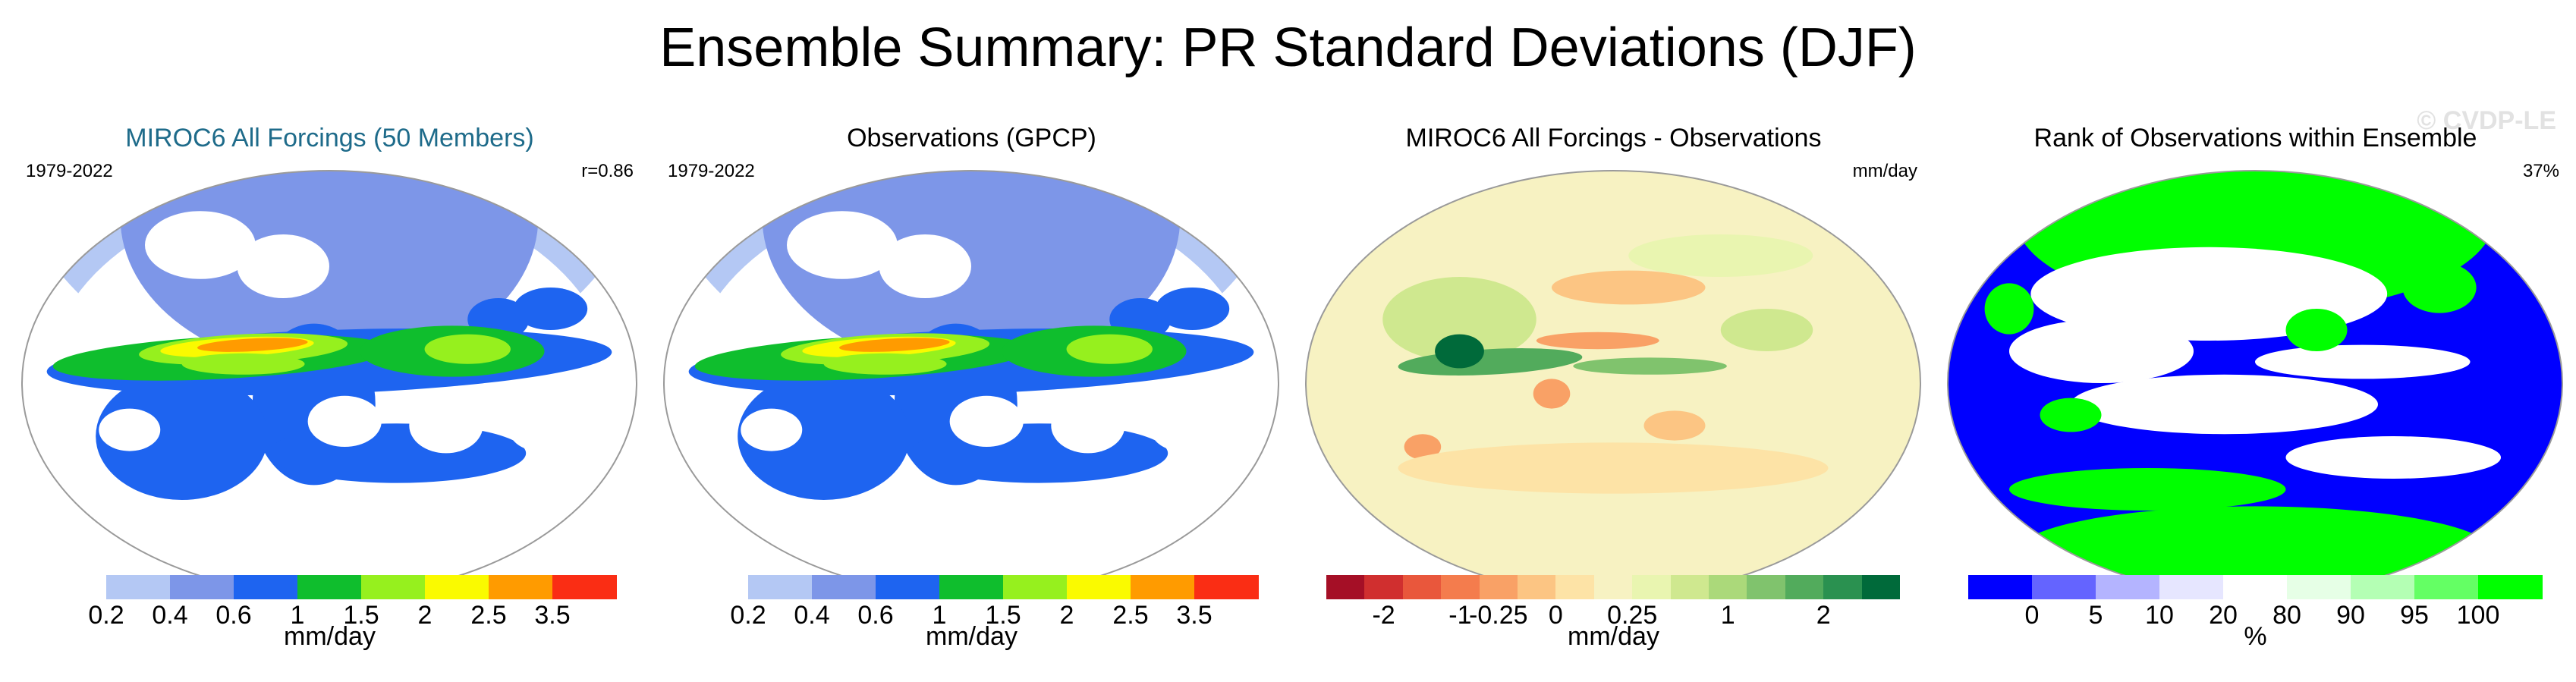  Describe the element at coordinates (1632, 615) in the screenshot. I see `colorbar-tick-label: 0.25` at that location.